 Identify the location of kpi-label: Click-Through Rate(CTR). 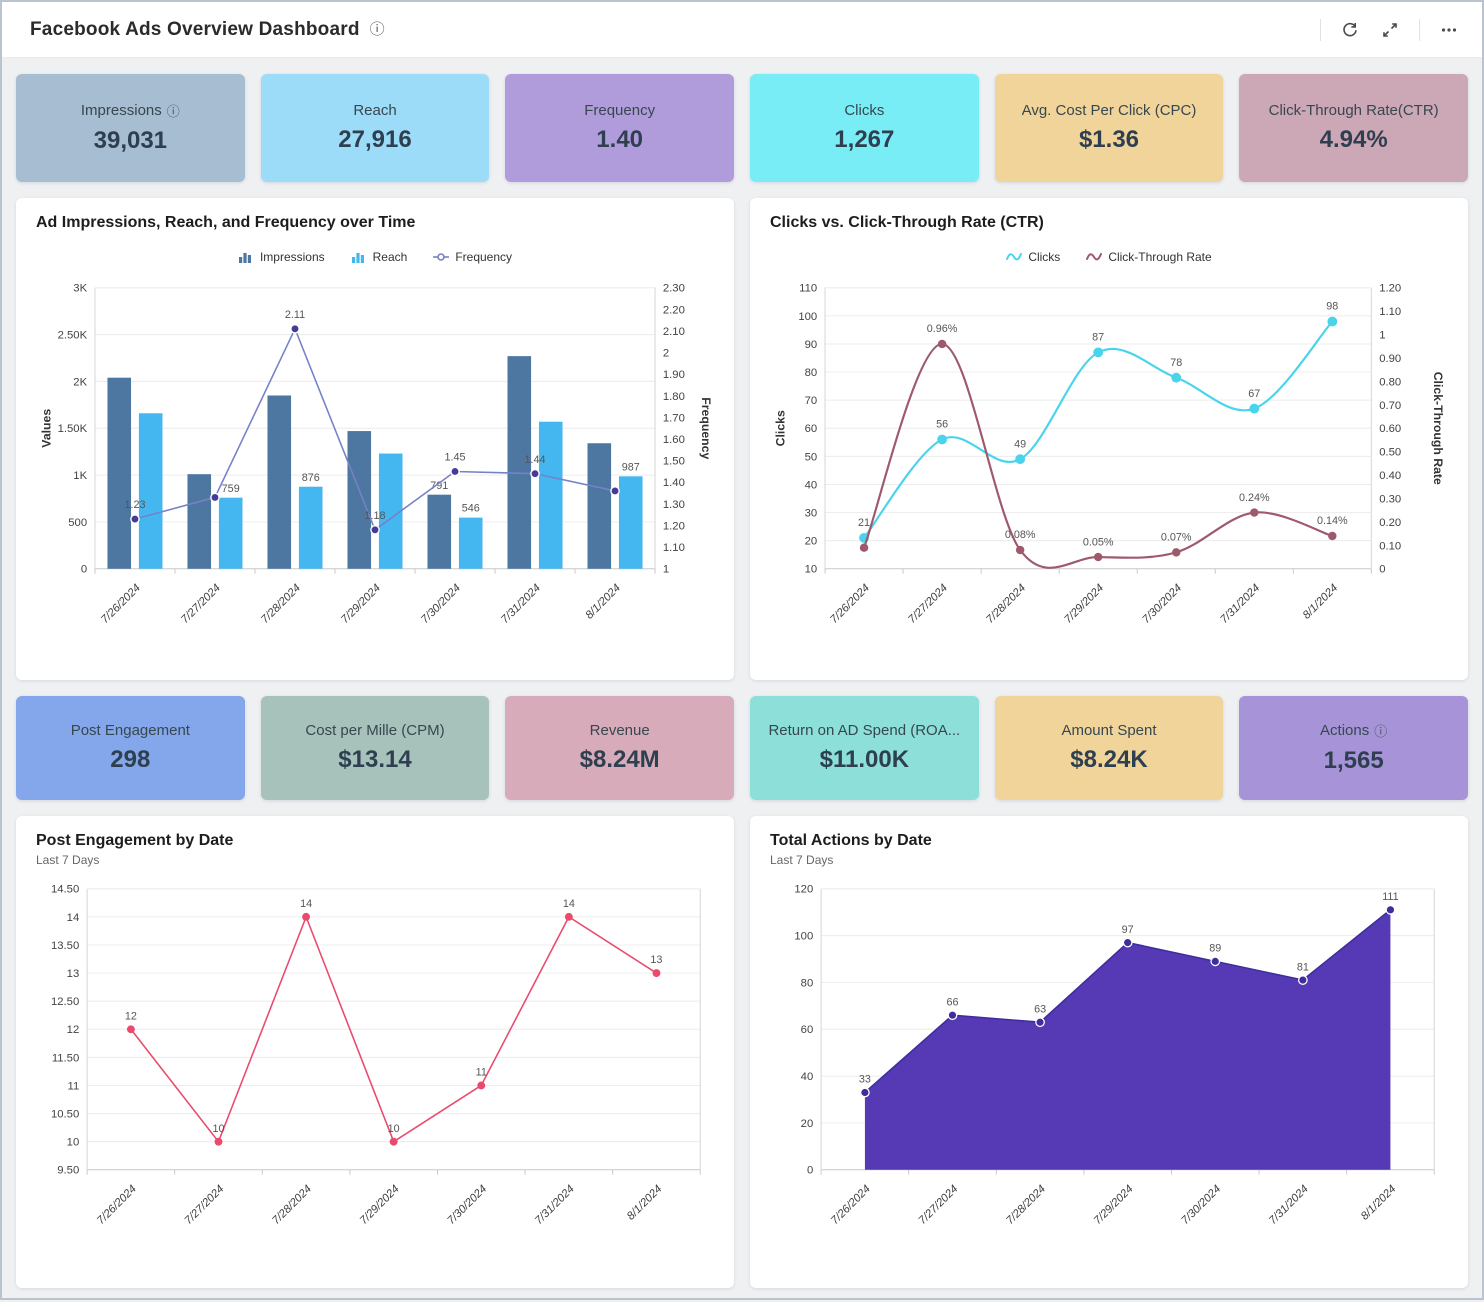
(1353, 110).